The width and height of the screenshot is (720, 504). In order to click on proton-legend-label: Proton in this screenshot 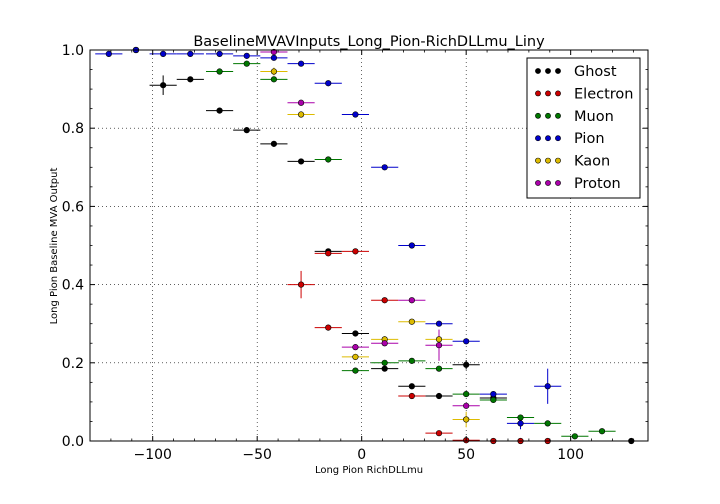, I will do `click(597, 184)`.